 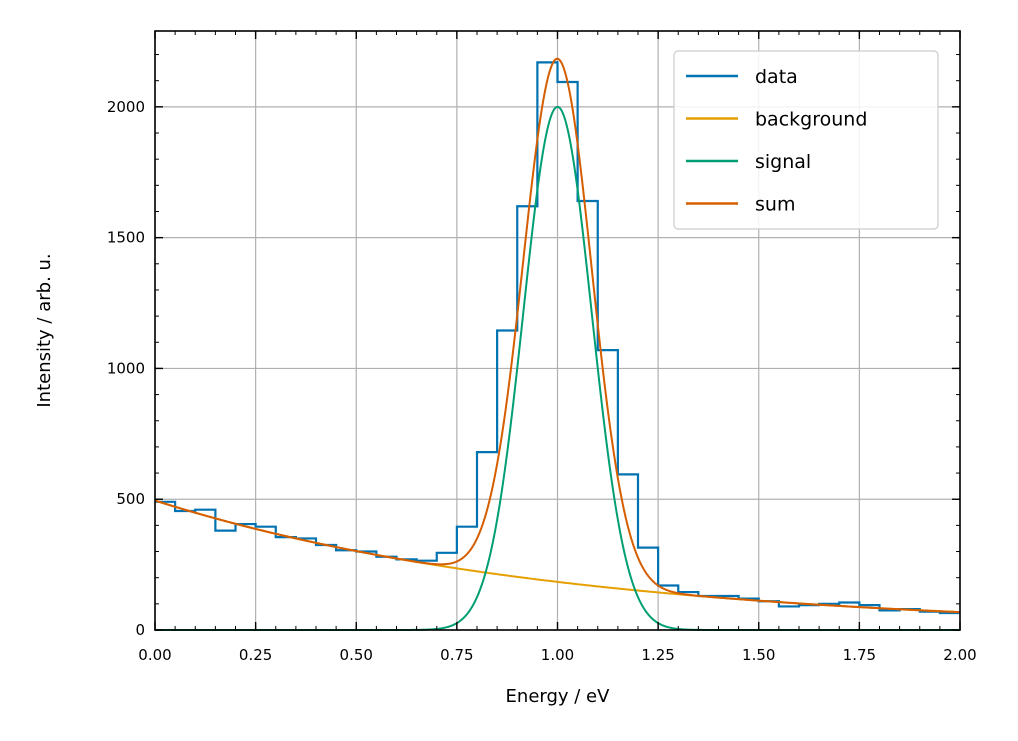 What do you see at coordinates (44, 330) in the screenshot?
I see `y-axis-label: Intensity / arb. u.` at bounding box center [44, 330].